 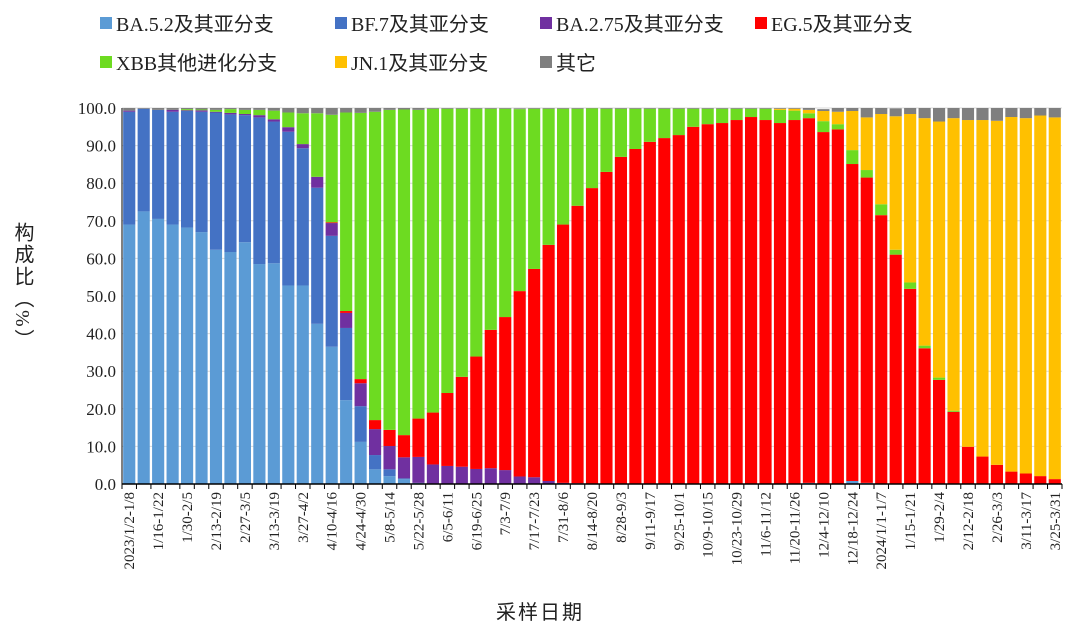 I want to click on x-tick-label: 9/11-9/17, so click(x=651, y=521).